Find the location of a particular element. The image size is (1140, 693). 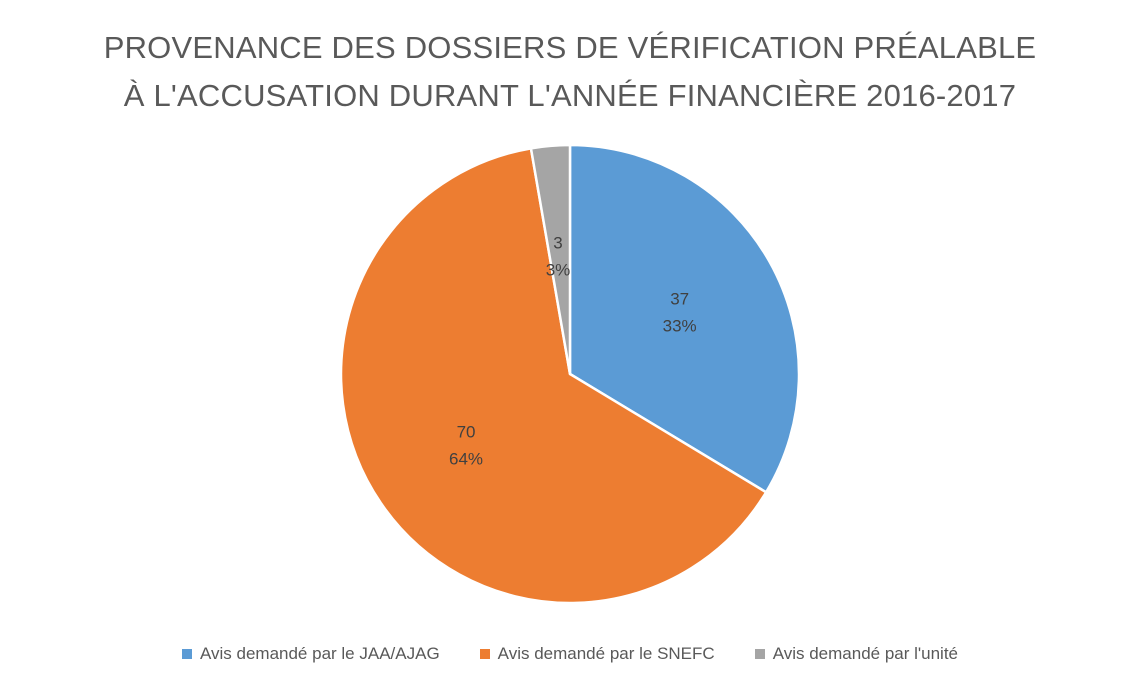

legend-label-jaa: Avis demandé par le JAA/AJAG is located at coordinates (319, 653).